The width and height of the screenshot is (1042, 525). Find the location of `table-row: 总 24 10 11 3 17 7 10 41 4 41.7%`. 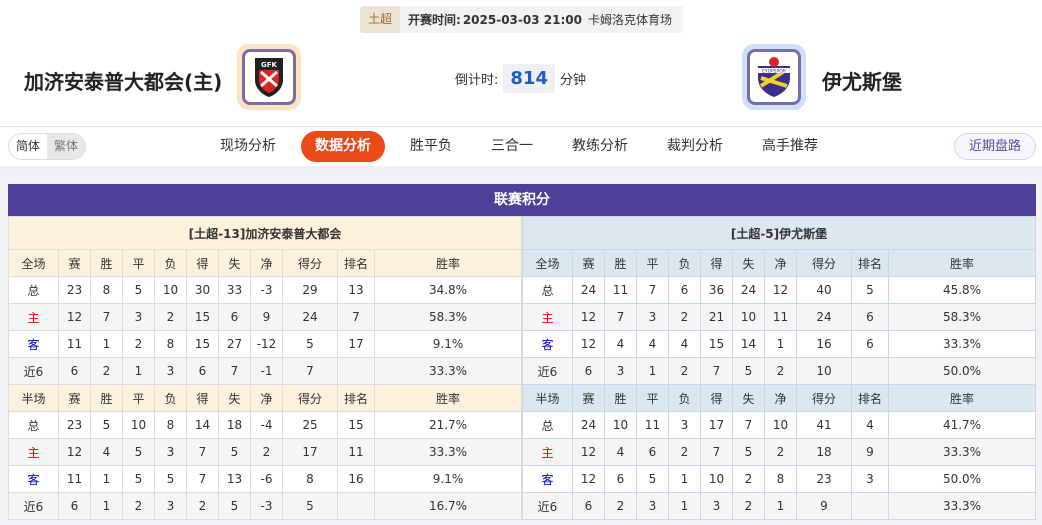

table-row: 总 24 10 11 3 17 7 10 41 4 41.7% is located at coordinates (779, 425).